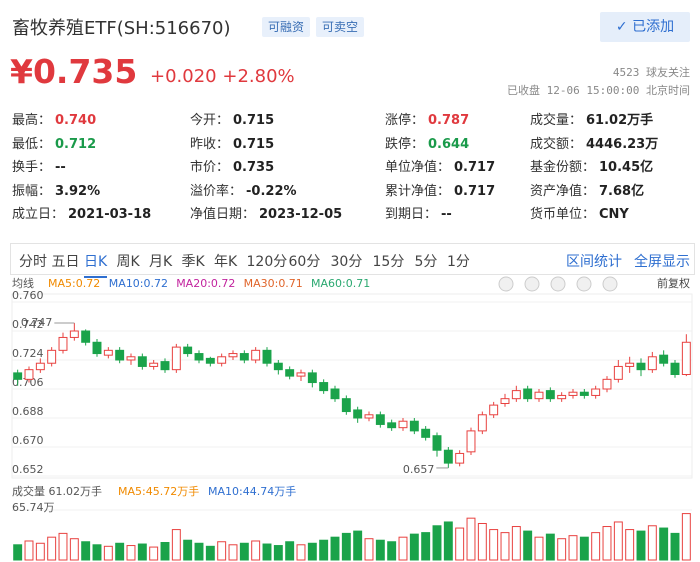 The width and height of the screenshot is (700, 562). Describe the element at coordinates (449, 144) in the screenshot. I see `stat-value: 0.644` at that location.